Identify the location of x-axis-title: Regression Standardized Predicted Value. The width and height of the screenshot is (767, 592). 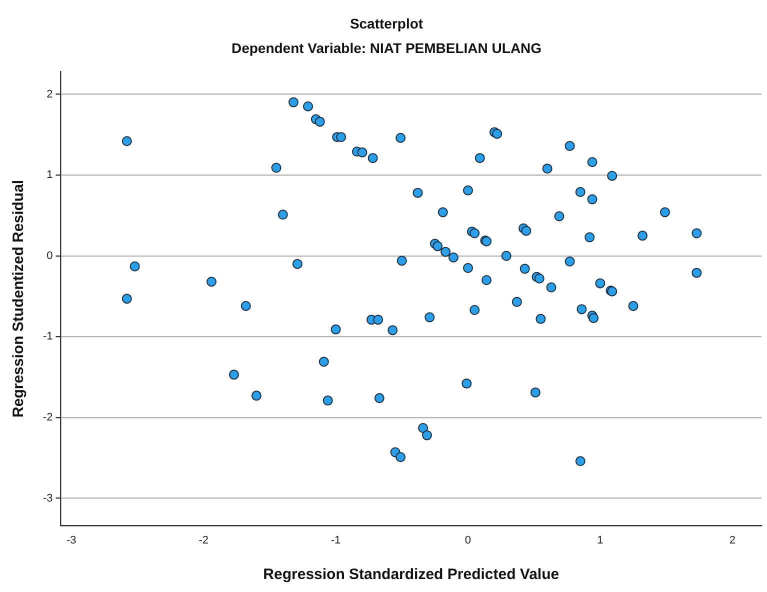
(411, 575).